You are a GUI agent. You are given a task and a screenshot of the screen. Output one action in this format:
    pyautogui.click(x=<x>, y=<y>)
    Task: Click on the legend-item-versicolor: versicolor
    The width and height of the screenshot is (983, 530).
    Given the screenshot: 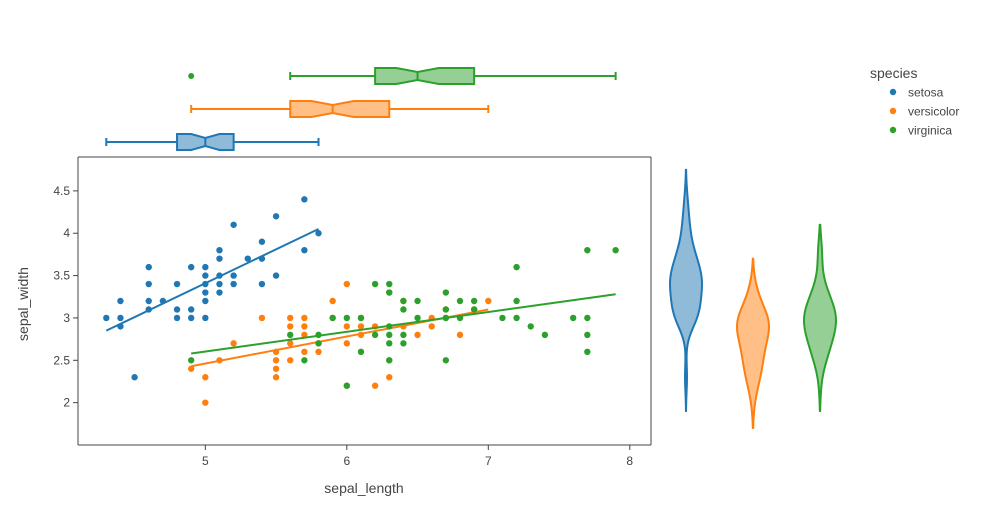 What is the action you would take?
    pyautogui.click(x=924, y=112)
    